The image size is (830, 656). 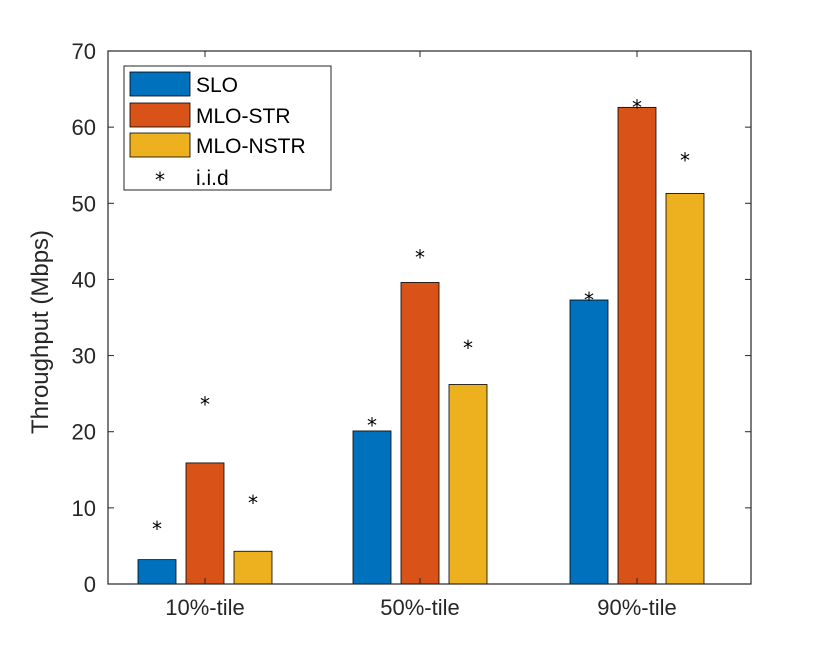 What do you see at coordinates (160, 84) in the screenshot?
I see `legend-swatch-slo` at bounding box center [160, 84].